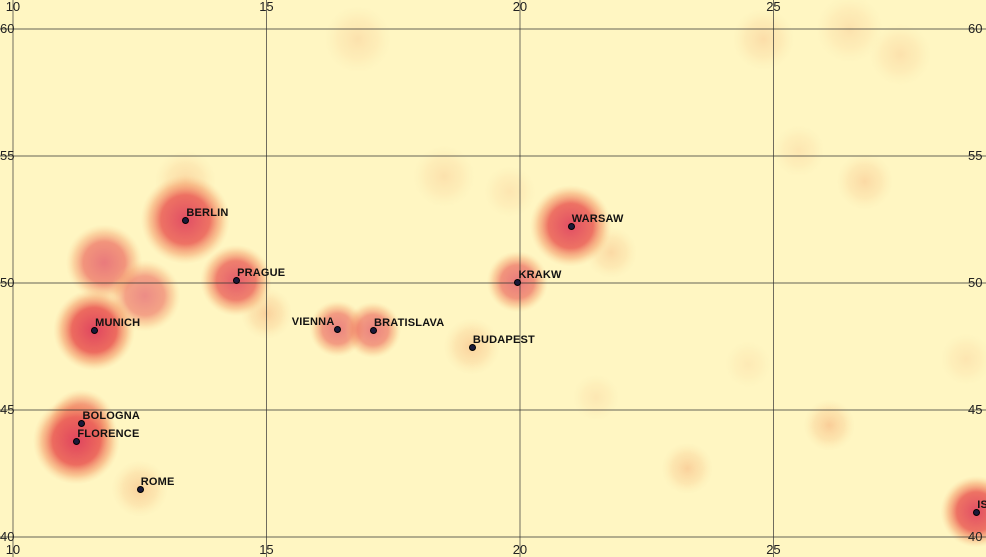  I want to click on lon-tick-top-15: 15, so click(266, 7).